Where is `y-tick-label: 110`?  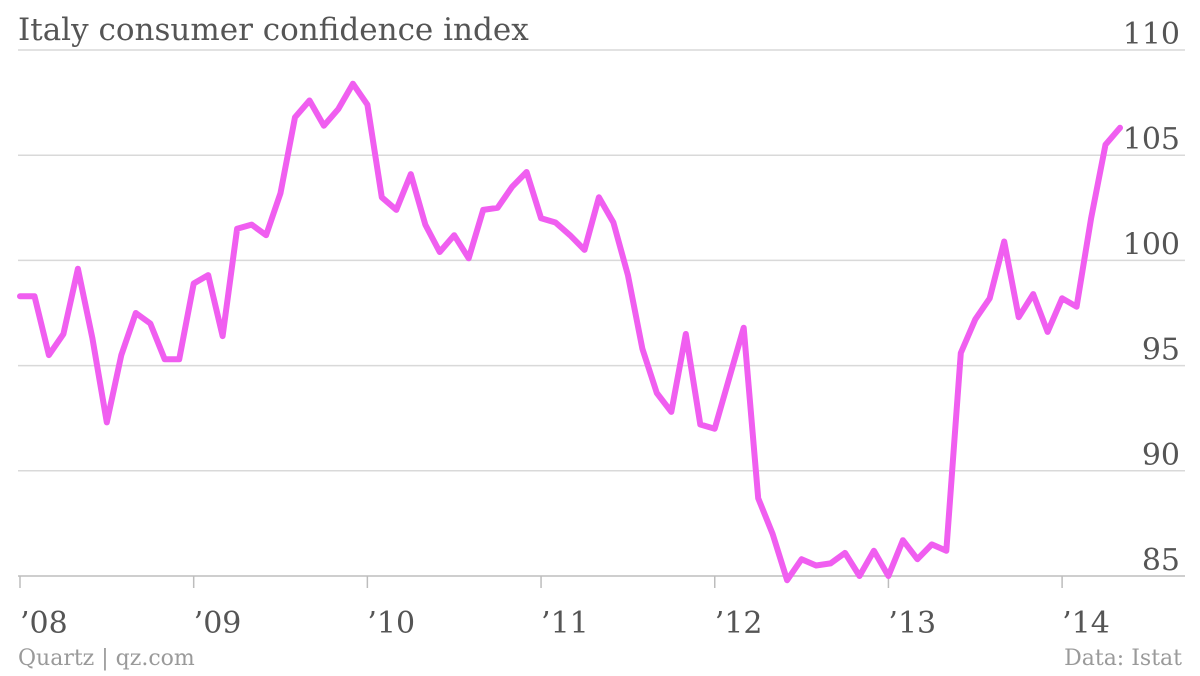
y-tick-label: 110 is located at coordinates (1151, 34).